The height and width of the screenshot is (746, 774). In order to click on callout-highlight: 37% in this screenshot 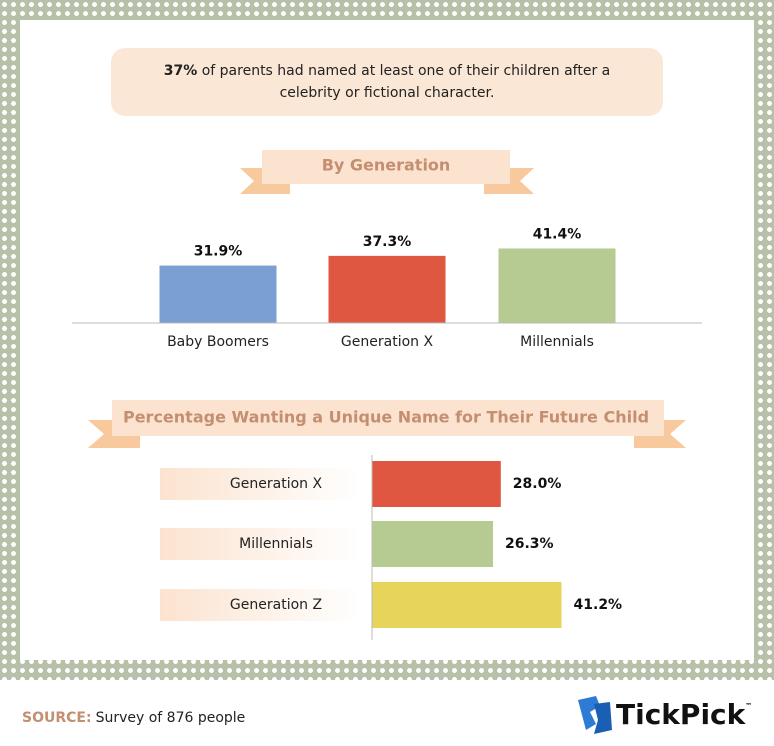, I will do `click(180, 71)`.